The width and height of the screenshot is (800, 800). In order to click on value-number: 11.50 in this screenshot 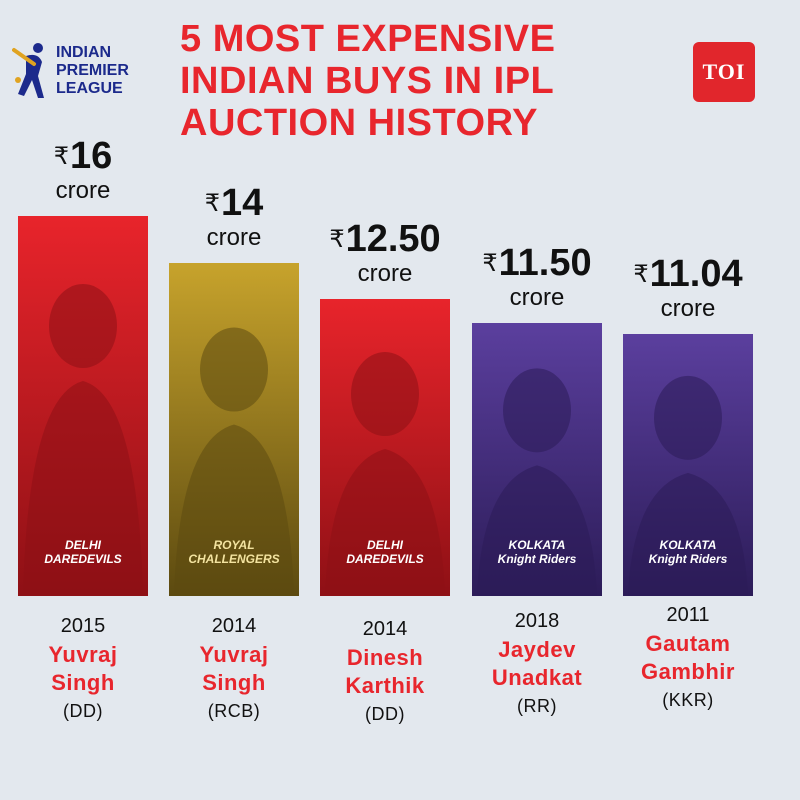, I will do `click(545, 263)`.